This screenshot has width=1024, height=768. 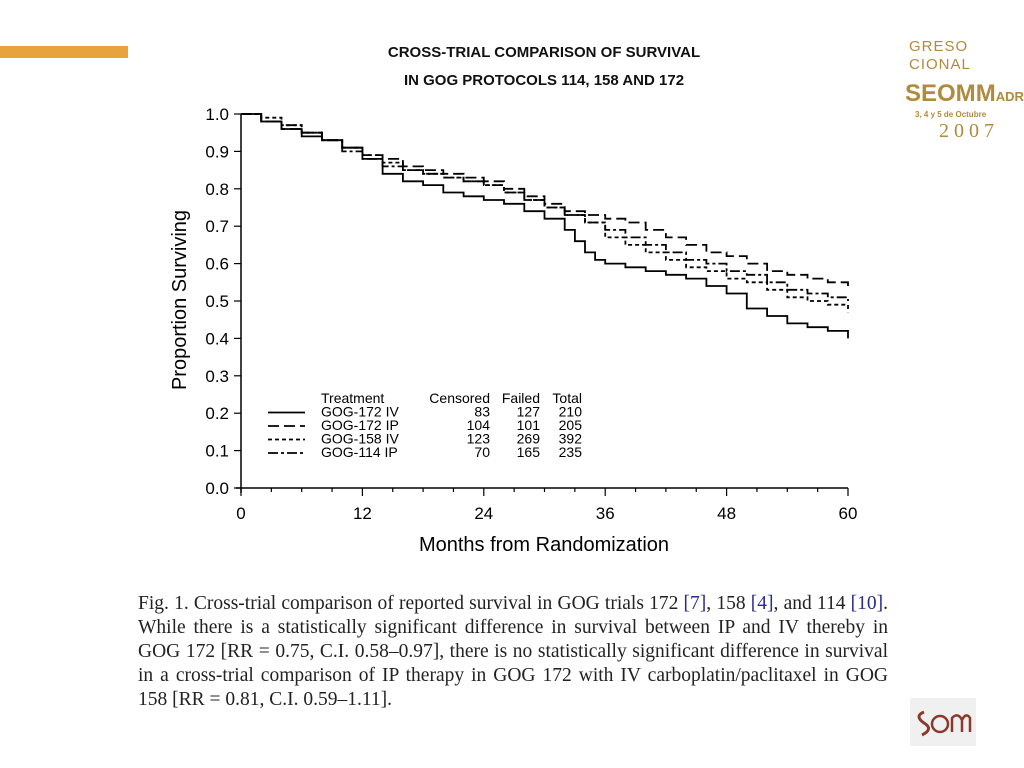 What do you see at coordinates (545, 207) in the screenshot?
I see `series-line-gog-114-ip` at bounding box center [545, 207].